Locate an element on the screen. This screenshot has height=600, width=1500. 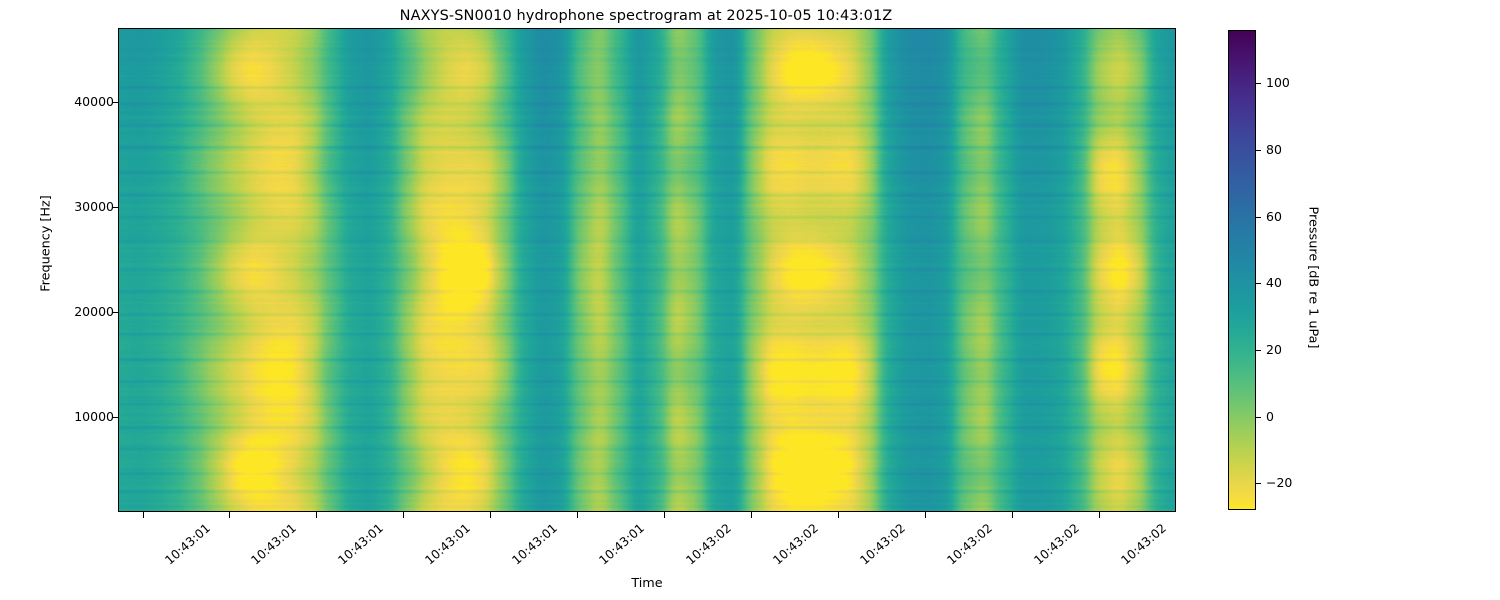
colorbar-tick-label: 100 is located at coordinates (1278, 83).